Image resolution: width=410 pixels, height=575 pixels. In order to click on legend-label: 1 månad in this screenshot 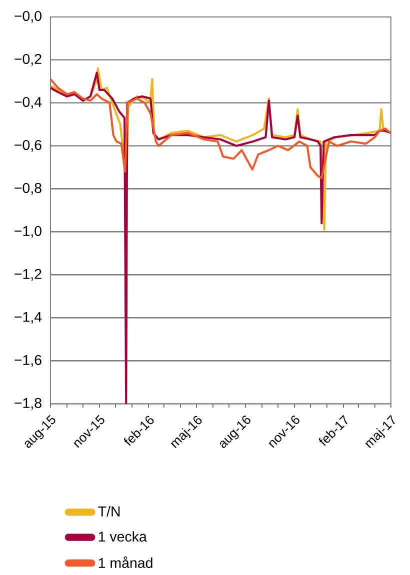, I will do `click(125, 562)`.